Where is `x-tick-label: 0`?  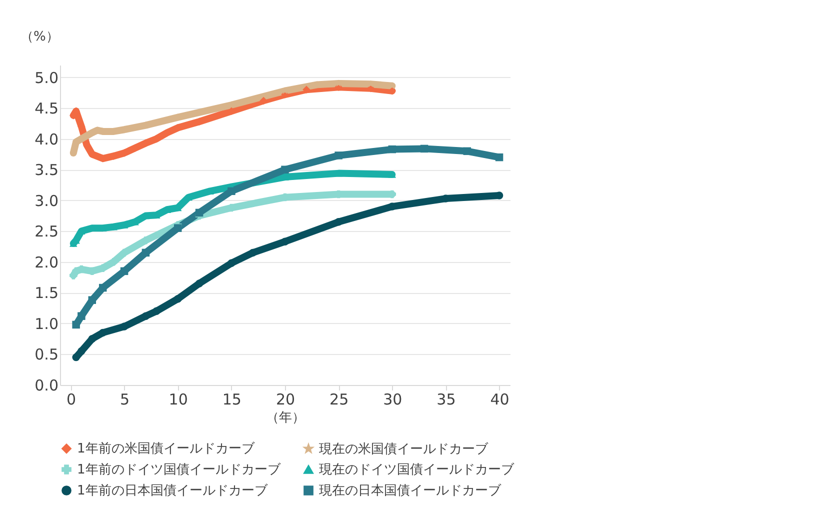 x-tick-label: 0 is located at coordinates (71, 399).